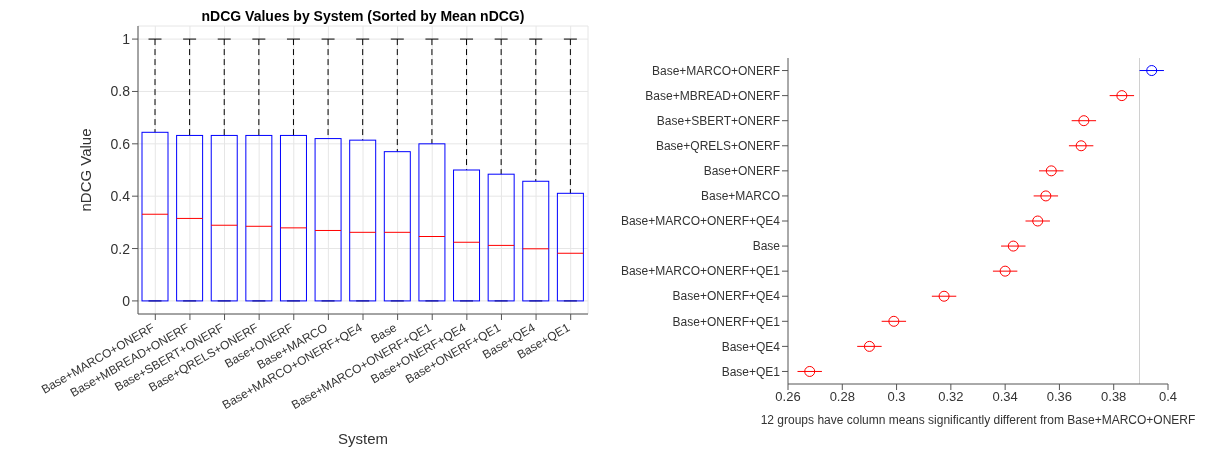  I want to click on x-tick-label: 0.4, so click(1168, 397).